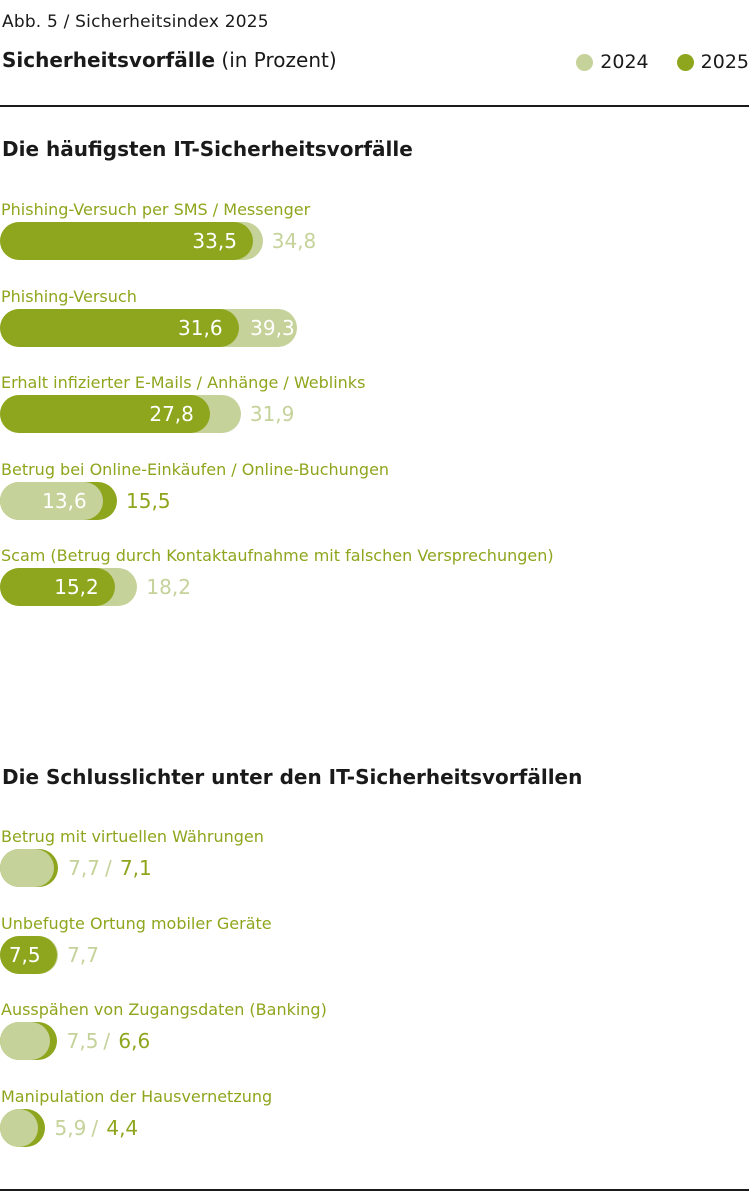  Describe the element at coordinates (135, 868) in the screenshot. I see `bar-value-2024: 7,1` at that location.